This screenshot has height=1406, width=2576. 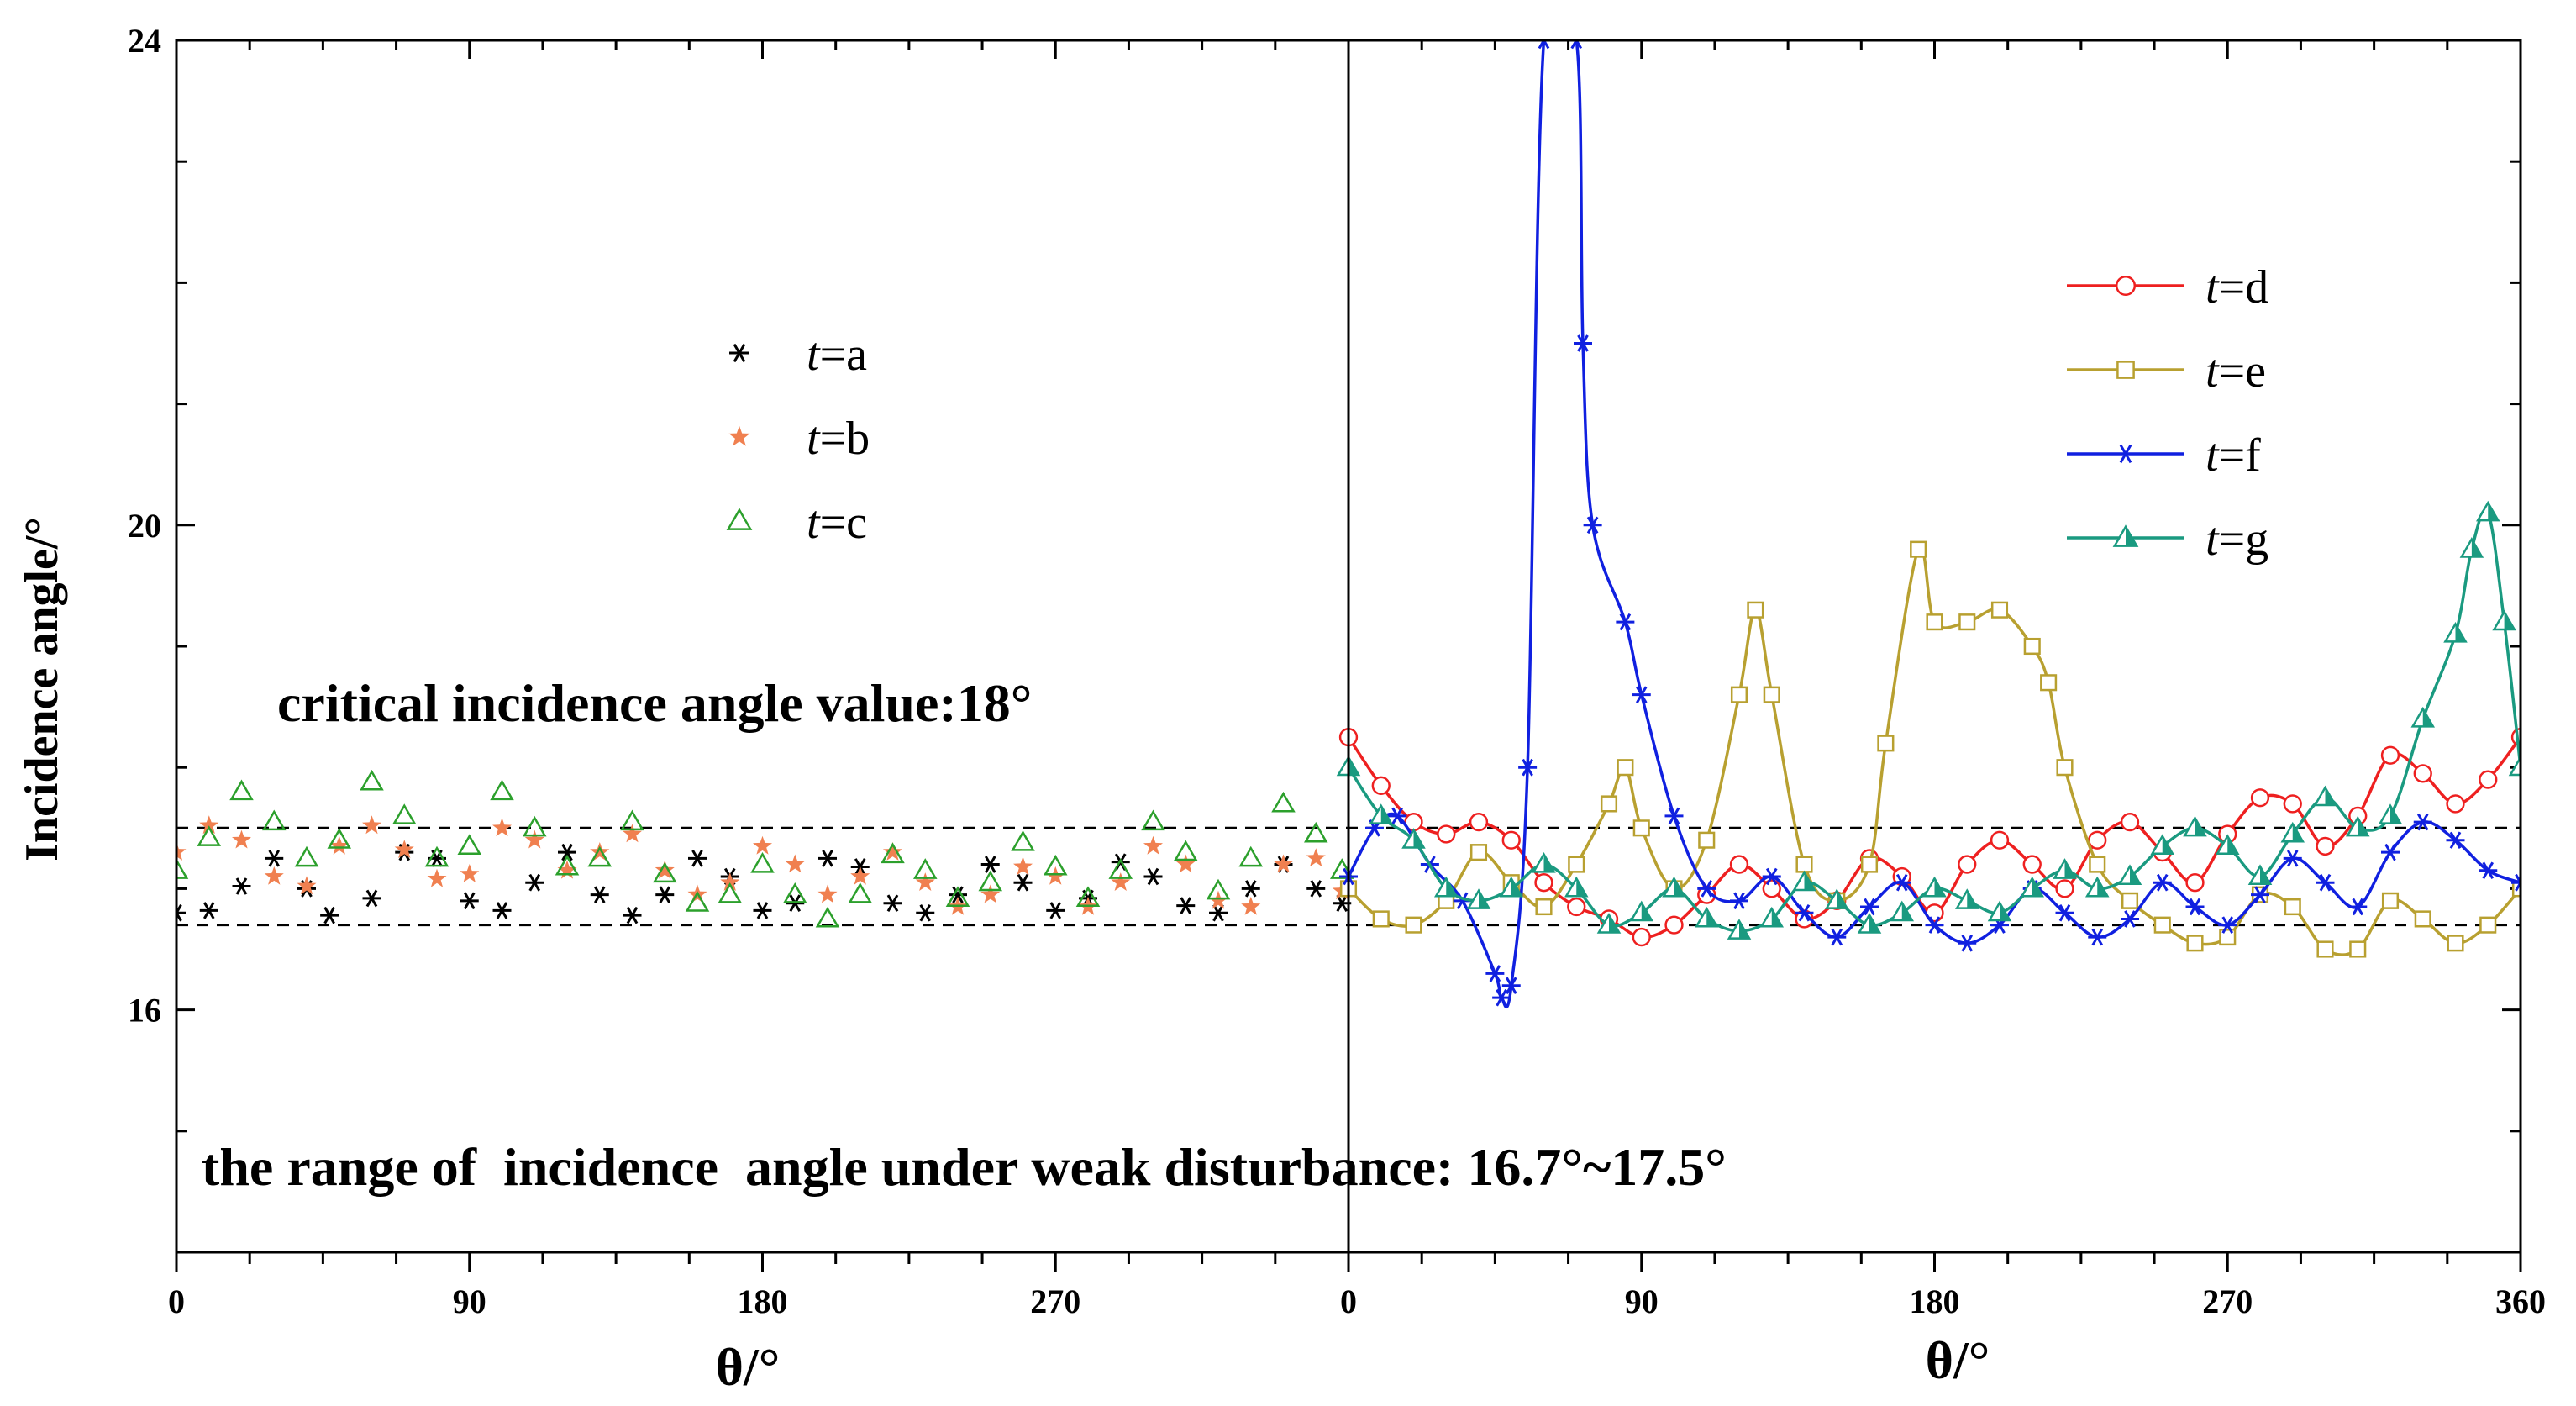 What do you see at coordinates (2166, 371) in the screenshot?
I see `legend-item-e: t=e` at bounding box center [2166, 371].